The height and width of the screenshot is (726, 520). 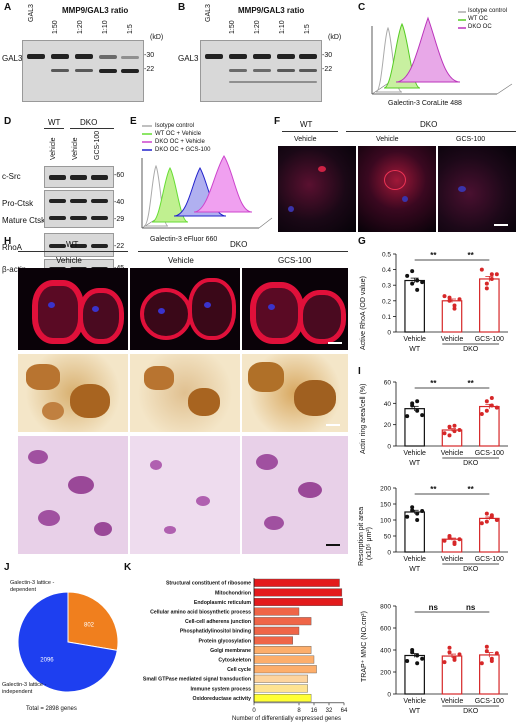 I want to click on panel-k-category-1: Mitochondrion, so click(x=233, y=593).